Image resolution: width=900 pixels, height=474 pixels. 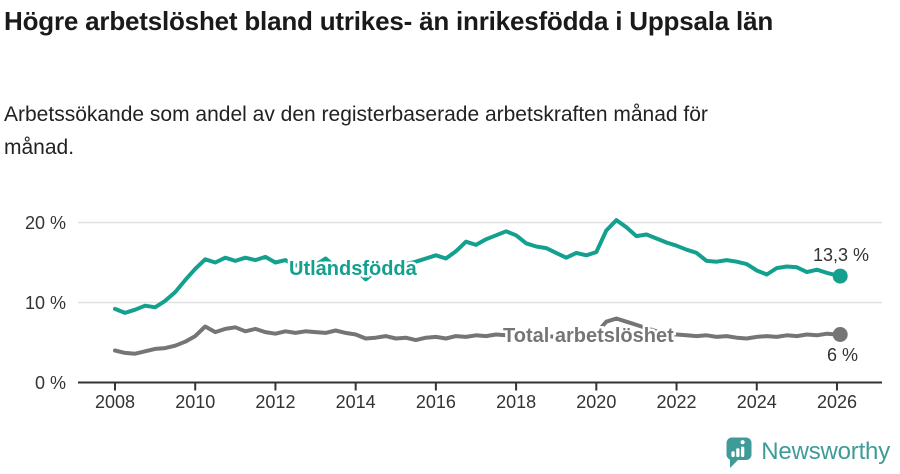 What do you see at coordinates (195, 402) in the screenshot?
I see `x-tick-label: 2010` at bounding box center [195, 402].